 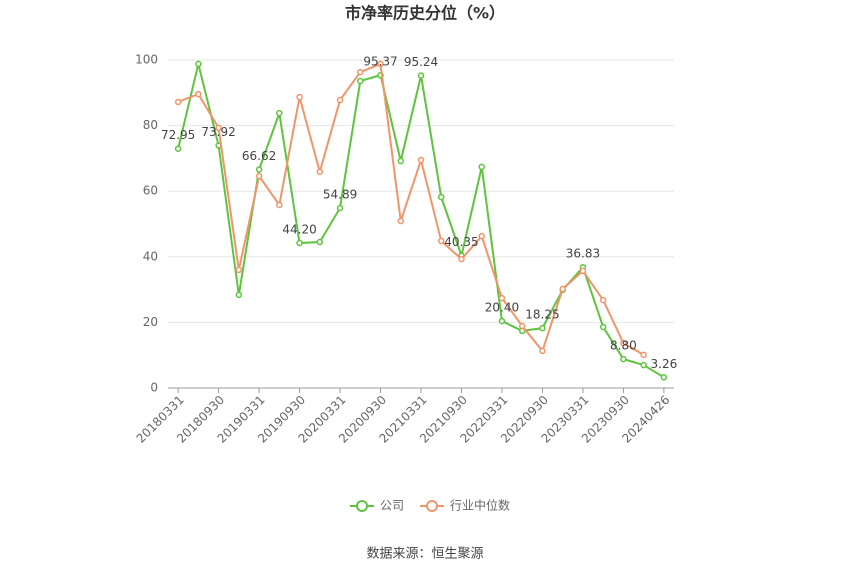 What do you see at coordinates (480, 505) in the screenshot?
I see `legend-label: 行业中位数` at bounding box center [480, 505].